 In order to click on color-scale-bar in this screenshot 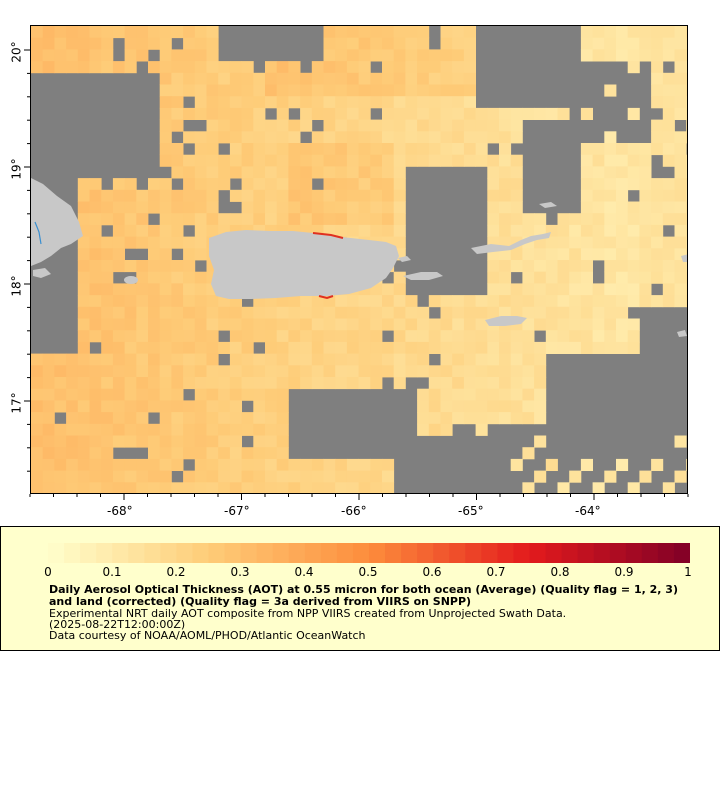, I will do `click(369, 553)`.